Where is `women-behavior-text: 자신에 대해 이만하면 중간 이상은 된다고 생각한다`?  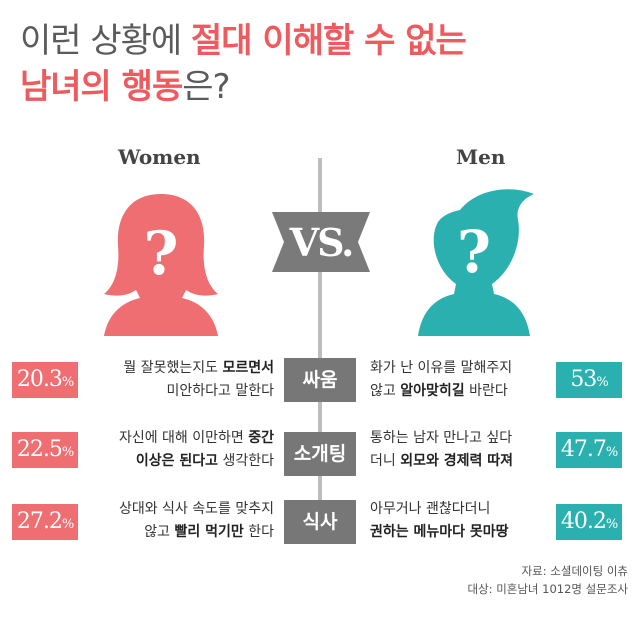 women-behavior-text: 자신에 대해 이만하면 중간 이상은 된다고 생각한다 is located at coordinates (196, 449).